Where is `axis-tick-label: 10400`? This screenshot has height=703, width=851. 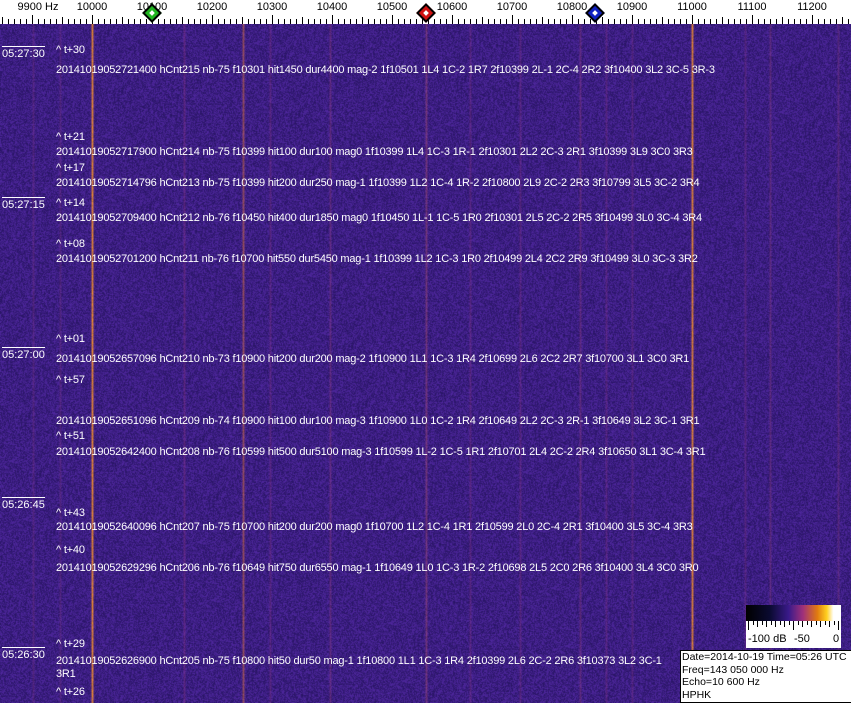 axis-tick-label: 10400 is located at coordinates (332, 7).